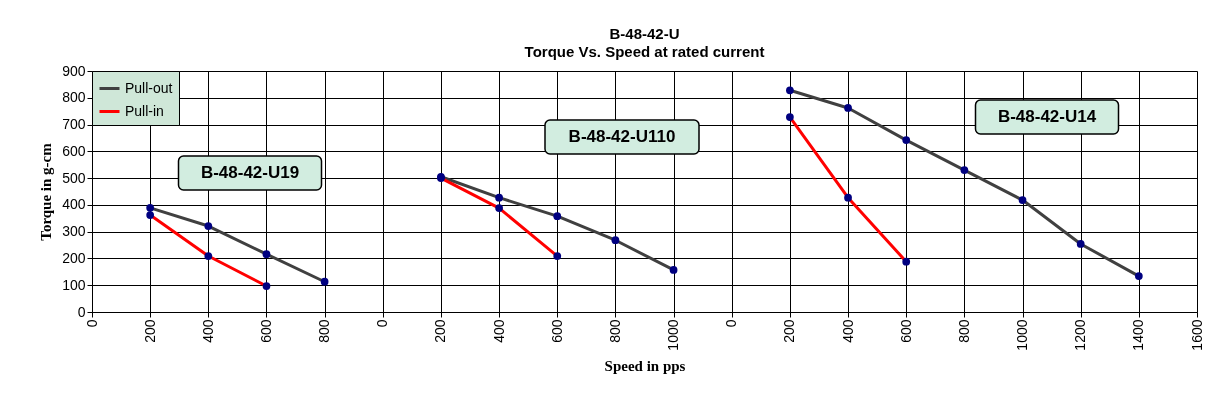  I want to click on y-axis-title: Torque in g-cm, so click(46, 191).